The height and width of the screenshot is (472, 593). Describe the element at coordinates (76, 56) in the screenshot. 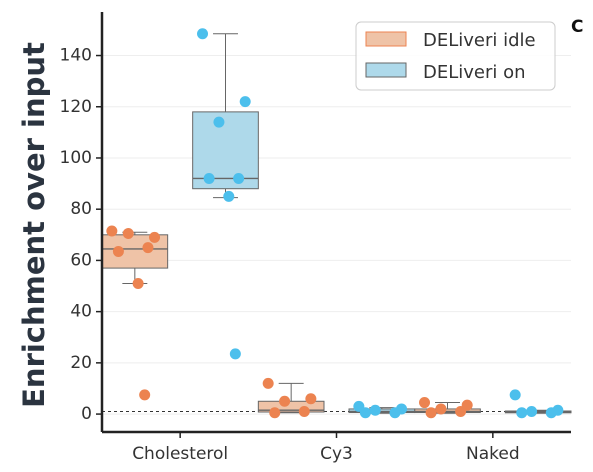

I see `y-tick-label-7: 140` at that location.